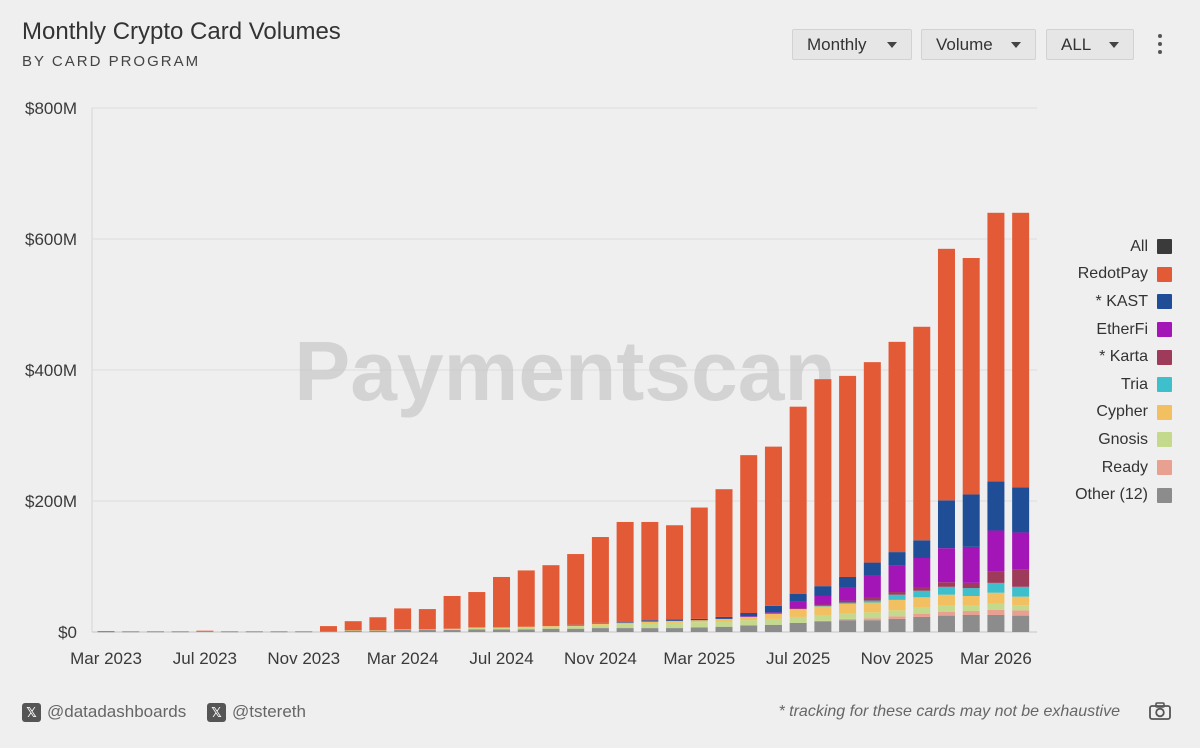  Describe the element at coordinates (1160, 46) in the screenshot. I see `kebab-menu-icon` at that location.